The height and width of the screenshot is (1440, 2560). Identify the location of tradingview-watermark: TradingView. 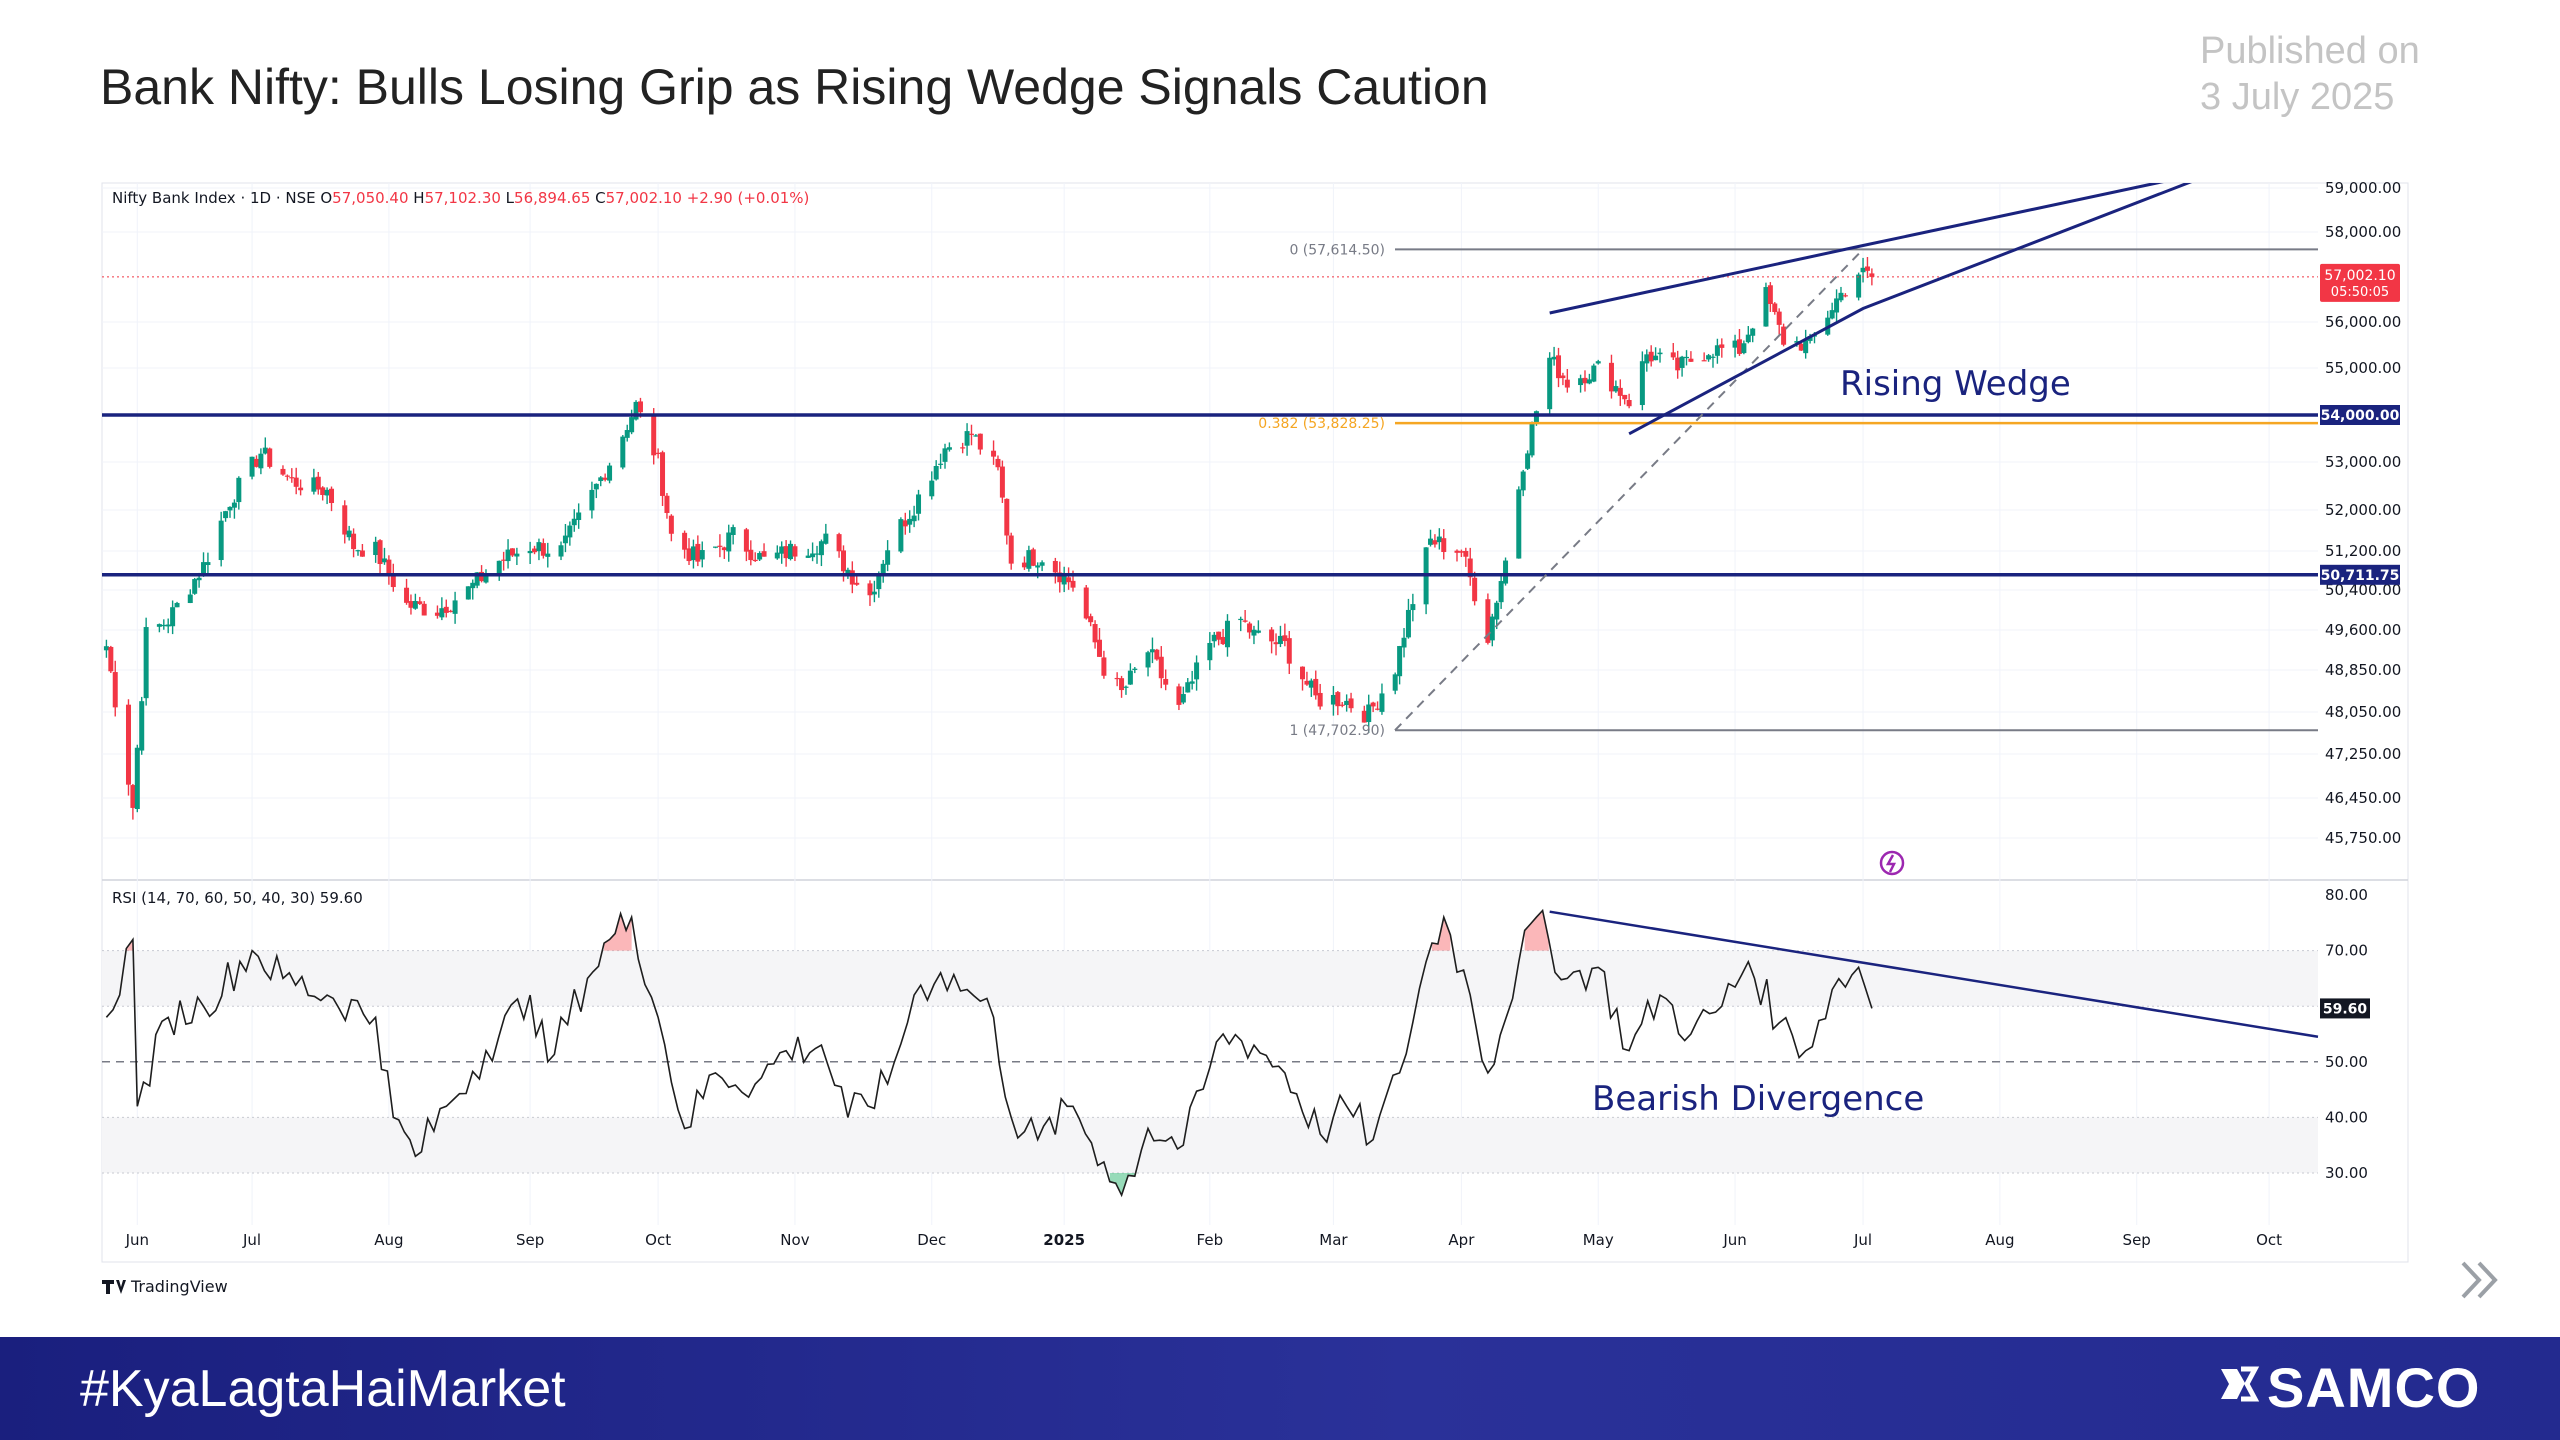
(165, 1286).